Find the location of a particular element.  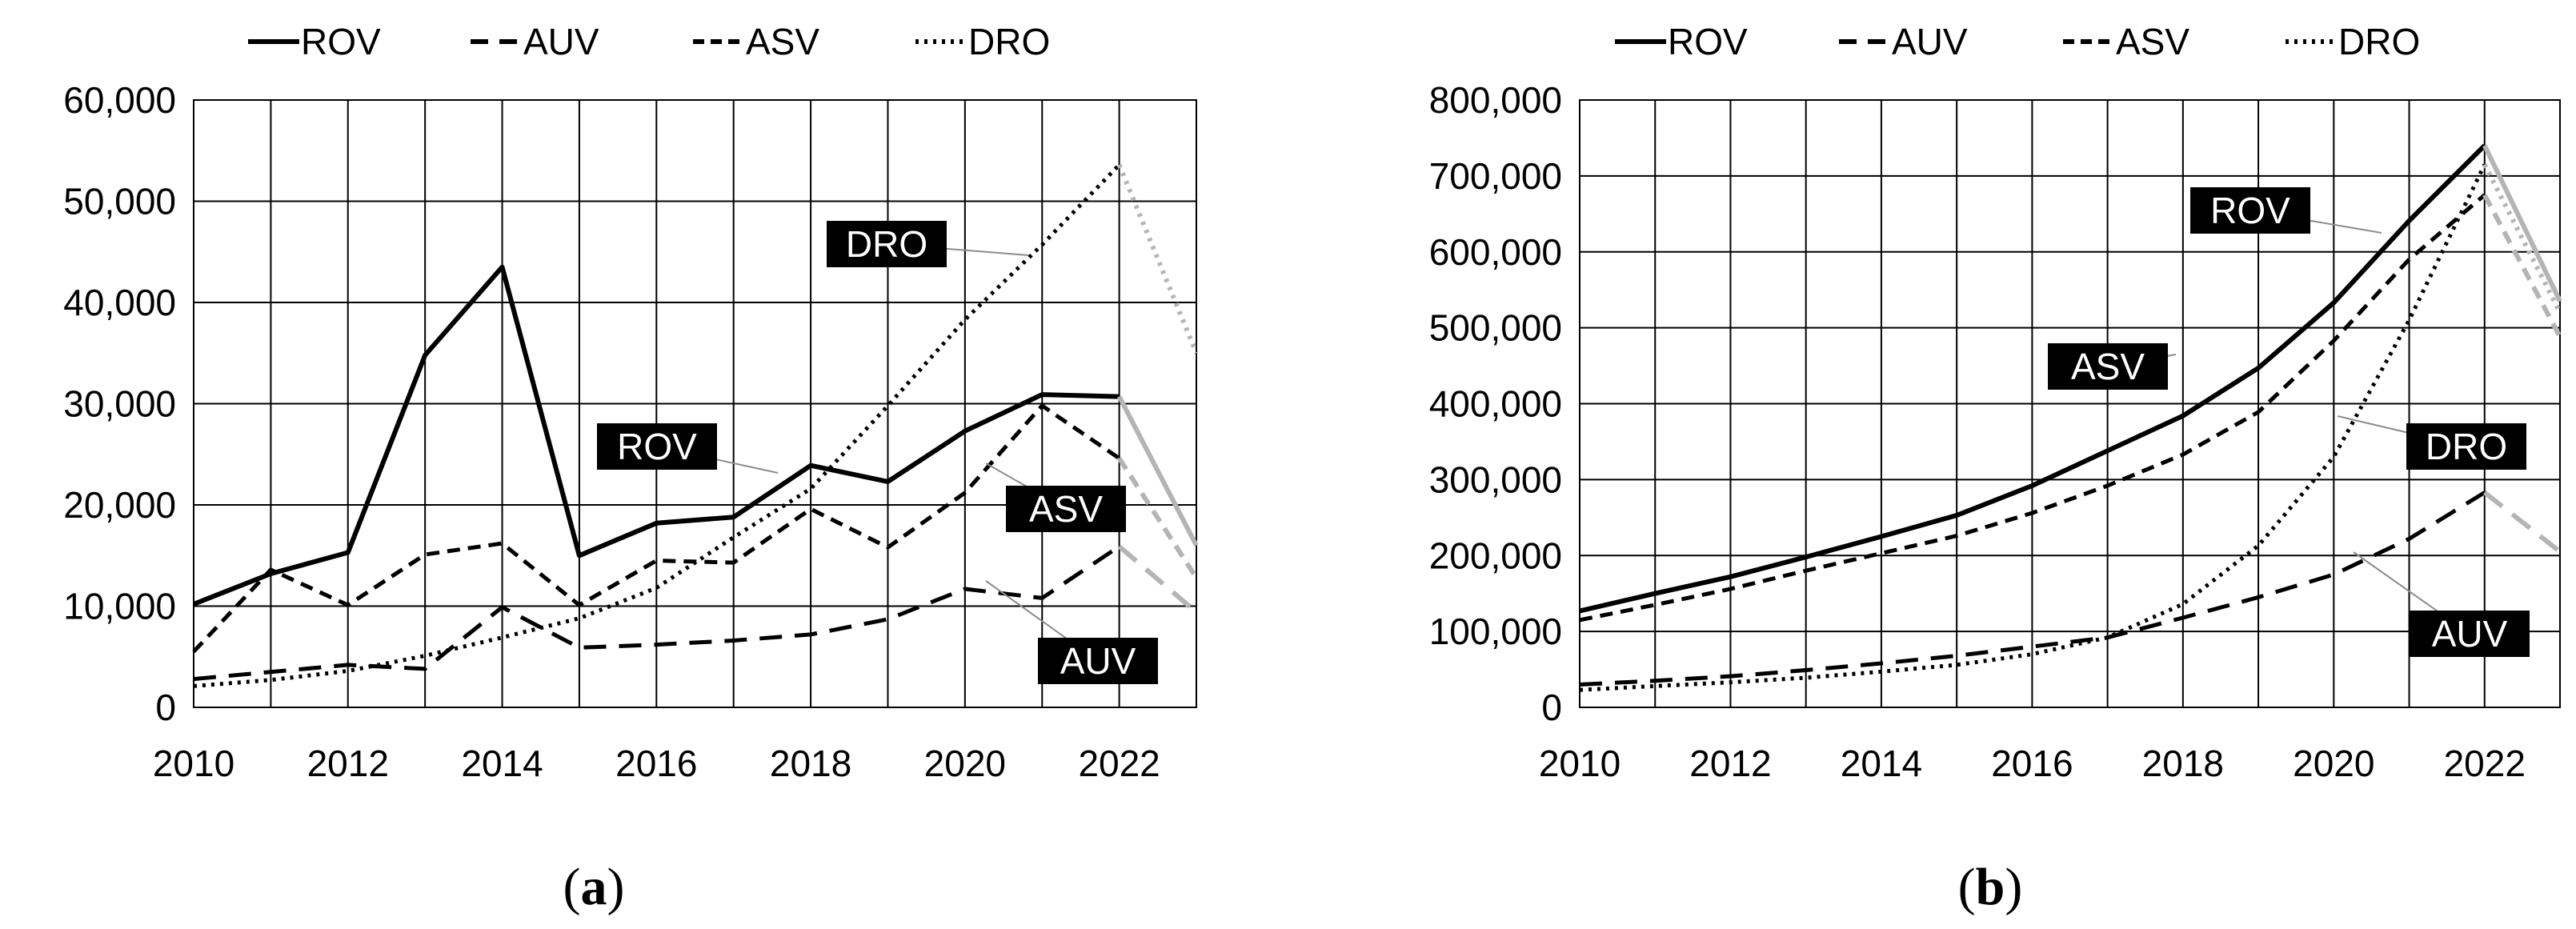

y-tick-label: 10,000 is located at coordinates (119, 606).